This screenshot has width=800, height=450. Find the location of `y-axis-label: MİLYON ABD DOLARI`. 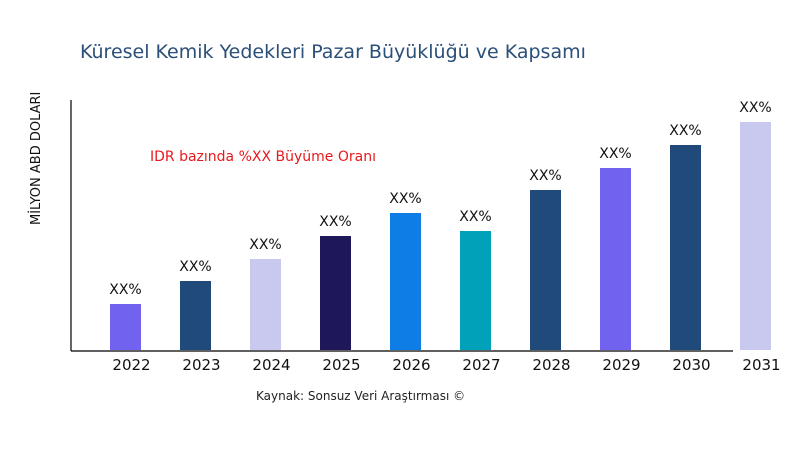

y-axis-label: MİLYON ABD DOLARI is located at coordinates (36, 158).